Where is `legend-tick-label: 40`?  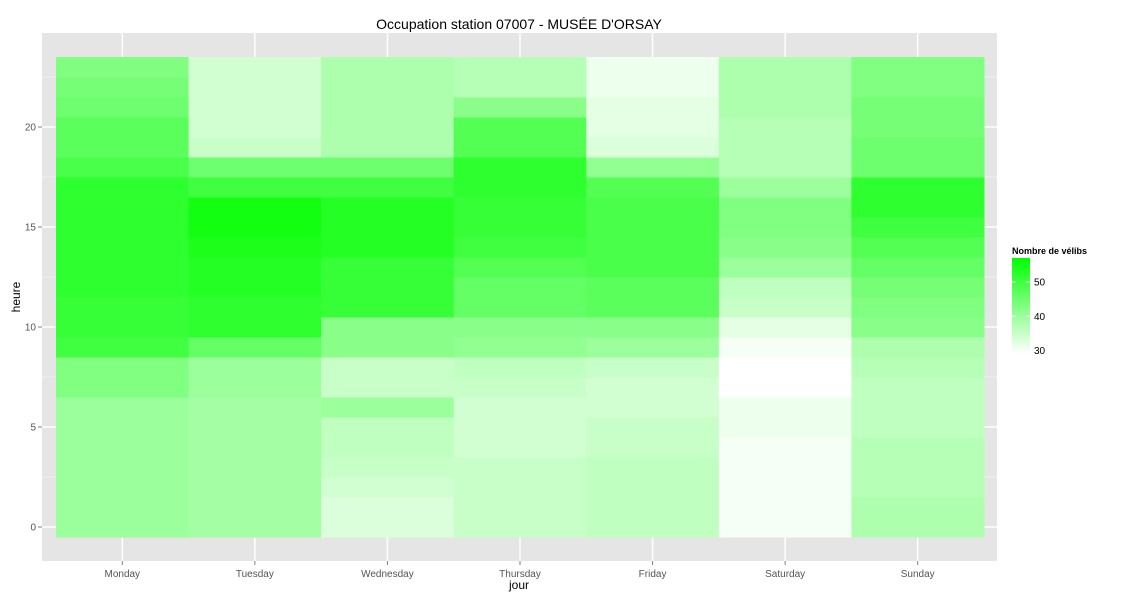 legend-tick-label: 40 is located at coordinates (1040, 317).